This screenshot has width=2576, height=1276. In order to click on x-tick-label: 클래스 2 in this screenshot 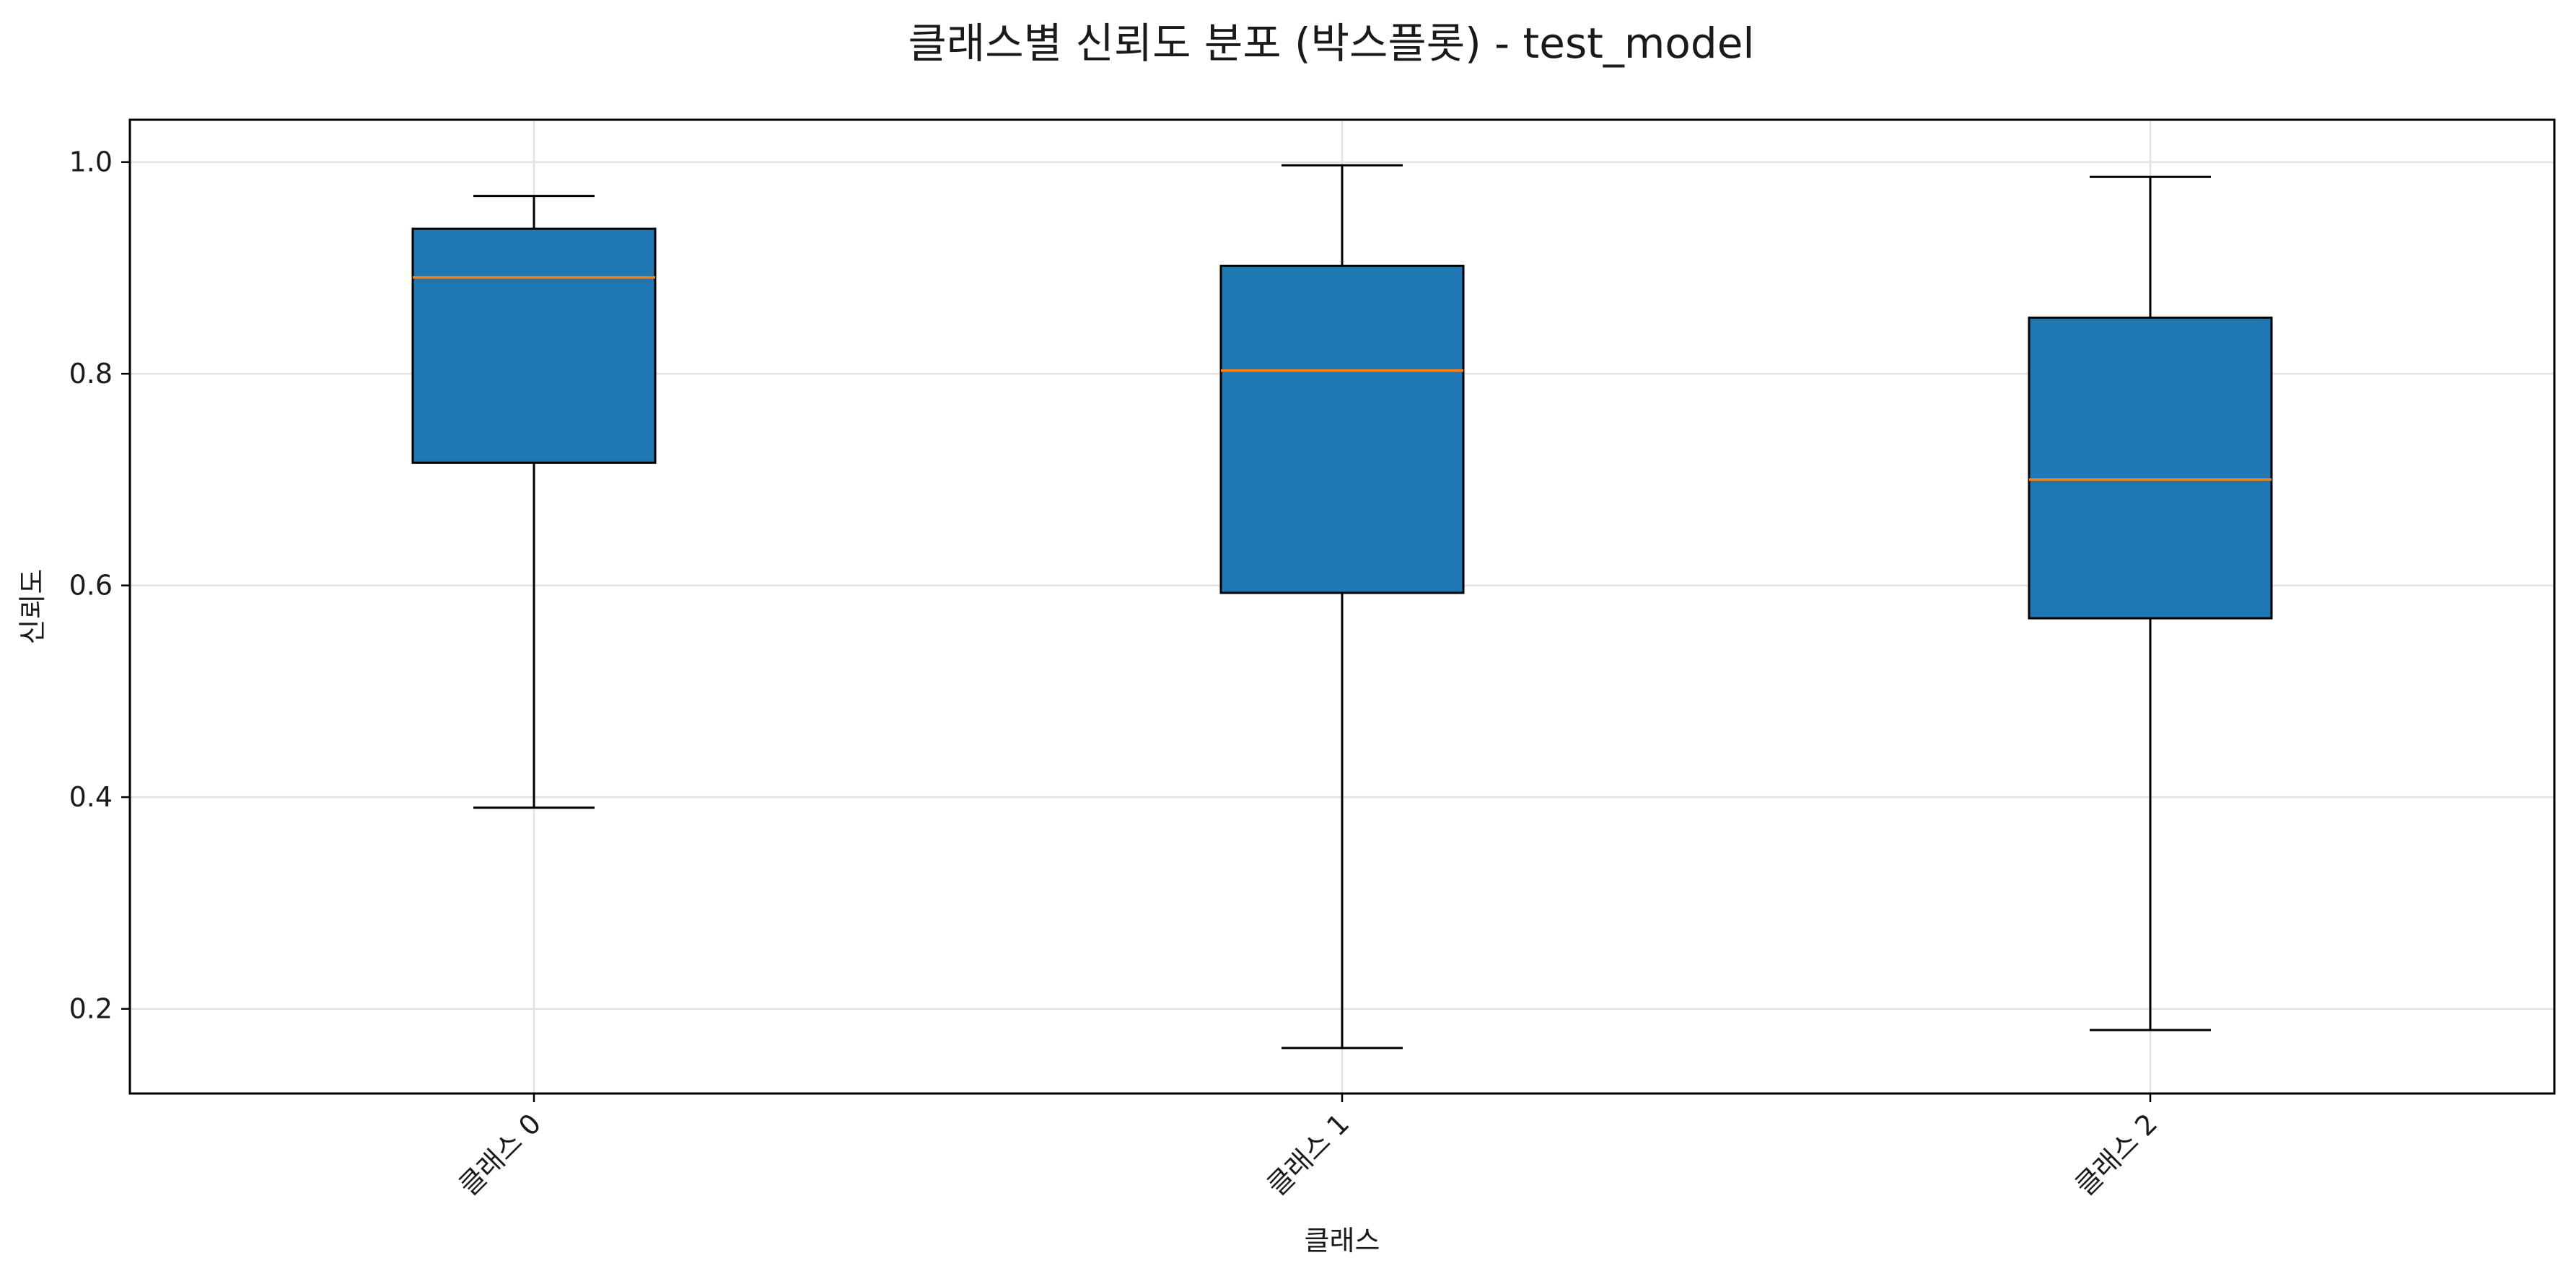, I will do `click(2116, 1154)`.